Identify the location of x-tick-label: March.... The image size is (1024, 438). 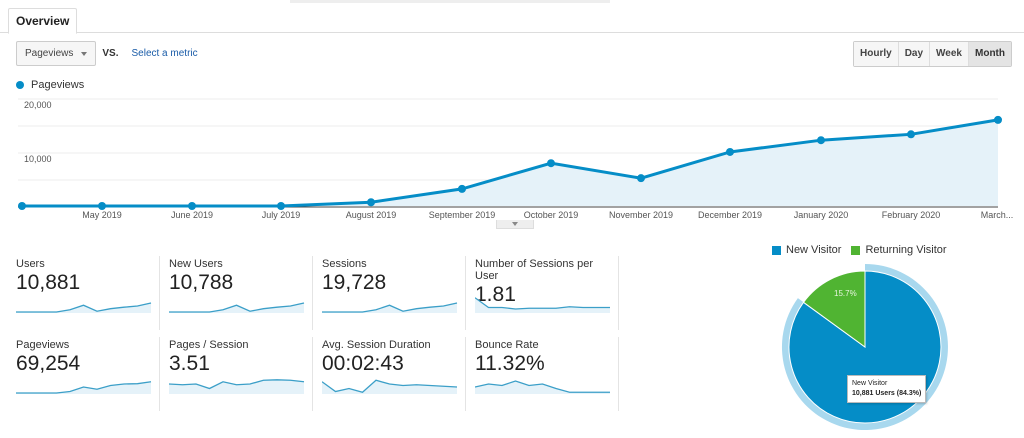
(997, 215).